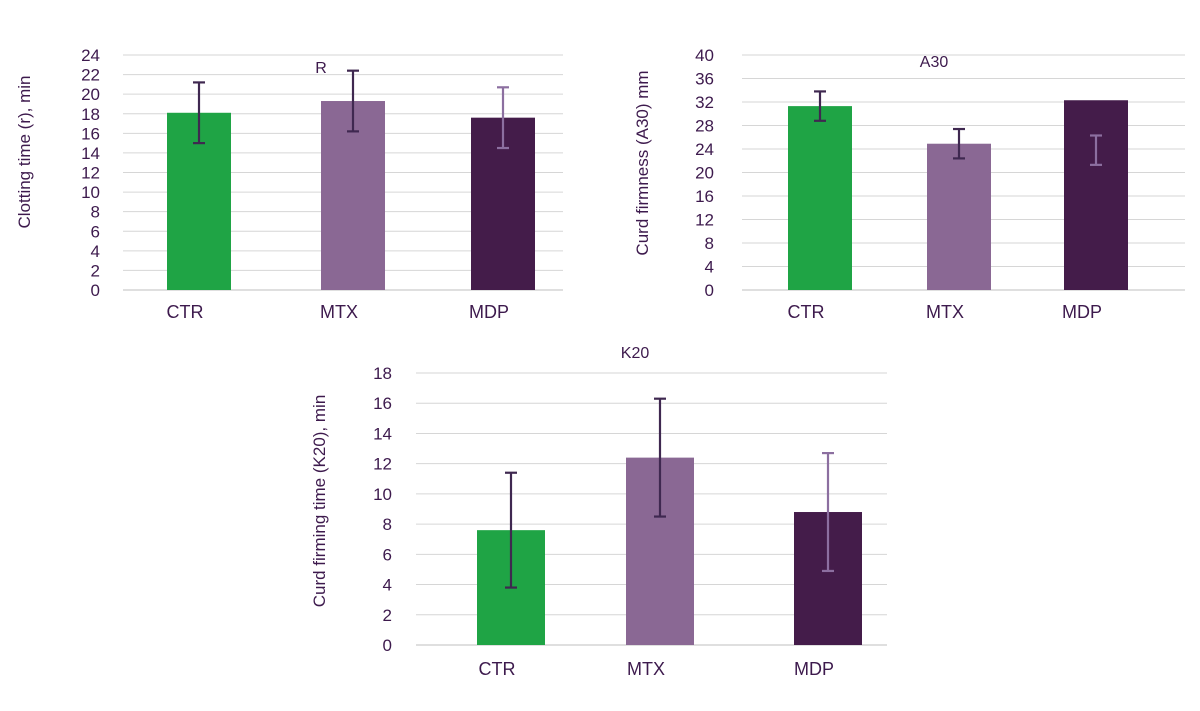 The image size is (1200, 711). I want to click on y-axis-label: Clotting time (r), min, so click(24, 151).